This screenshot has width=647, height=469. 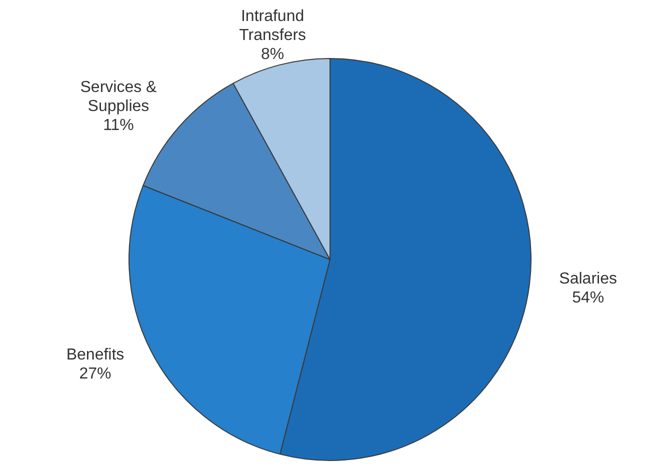 What do you see at coordinates (95, 355) in the screenshot?
I see `slice-label: Benefits` at bounding box center [95, 355].